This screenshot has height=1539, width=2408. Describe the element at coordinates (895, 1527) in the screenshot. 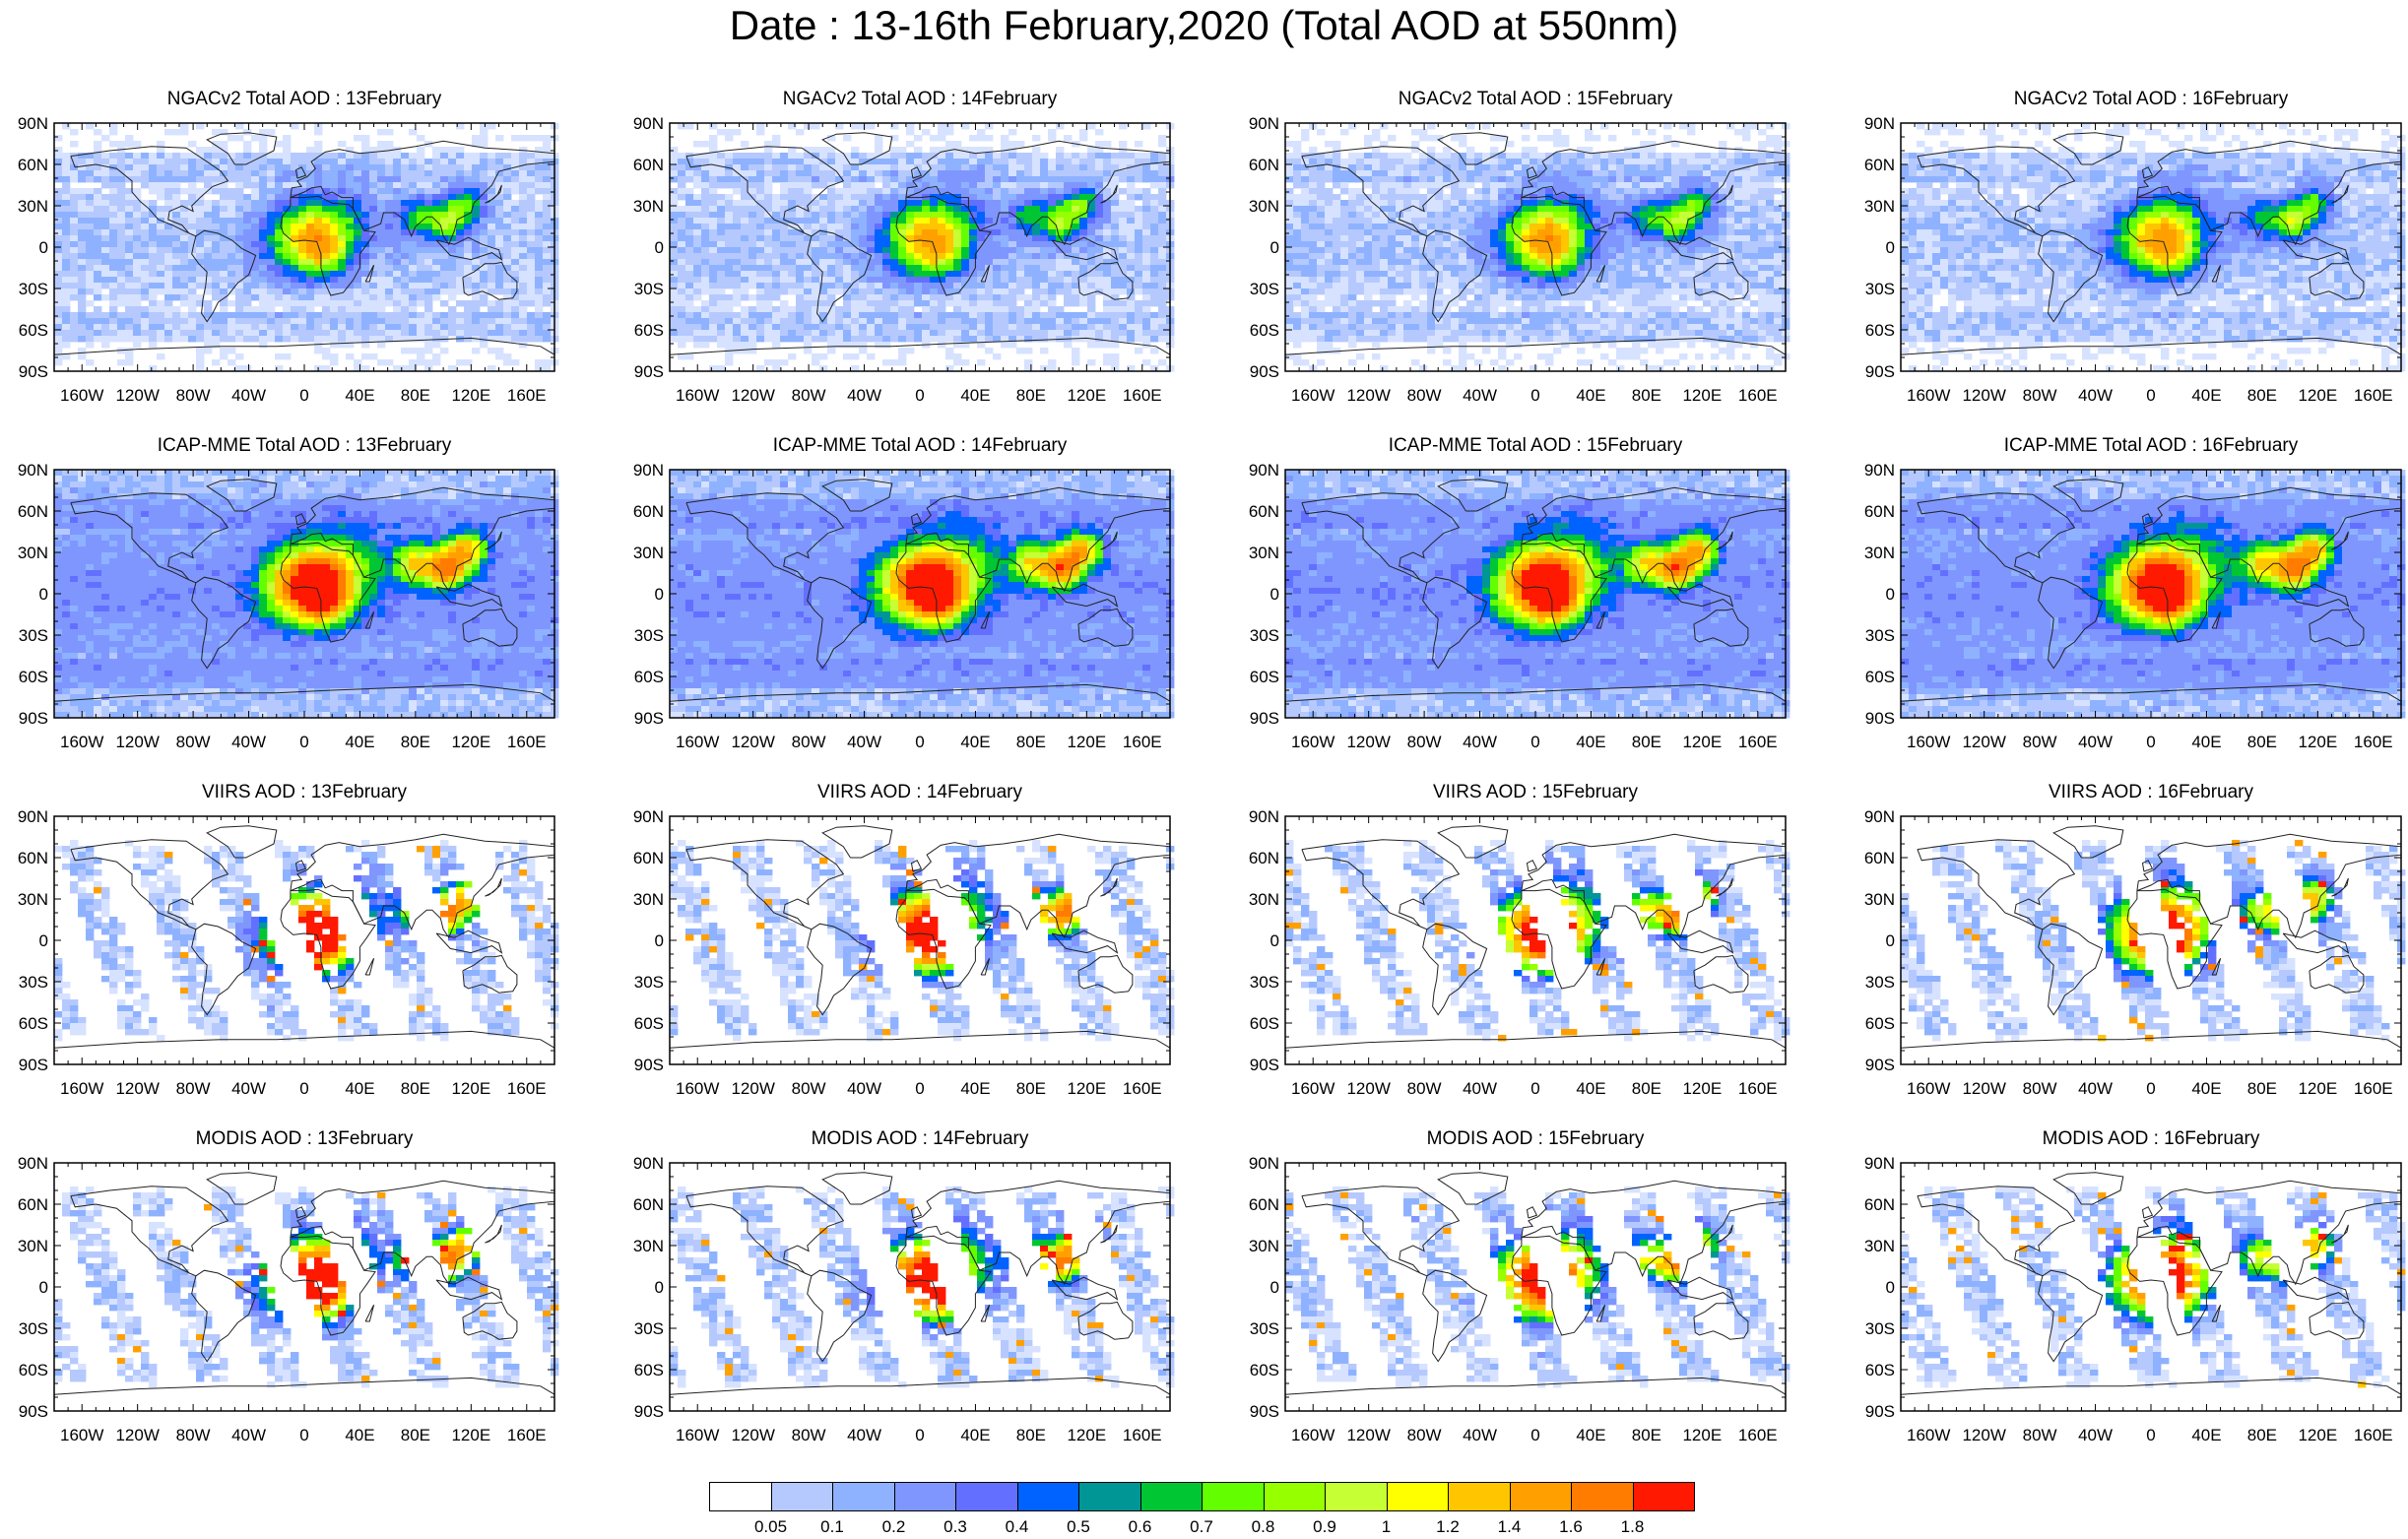

I see `colorbar-label: 0.2` at that location.